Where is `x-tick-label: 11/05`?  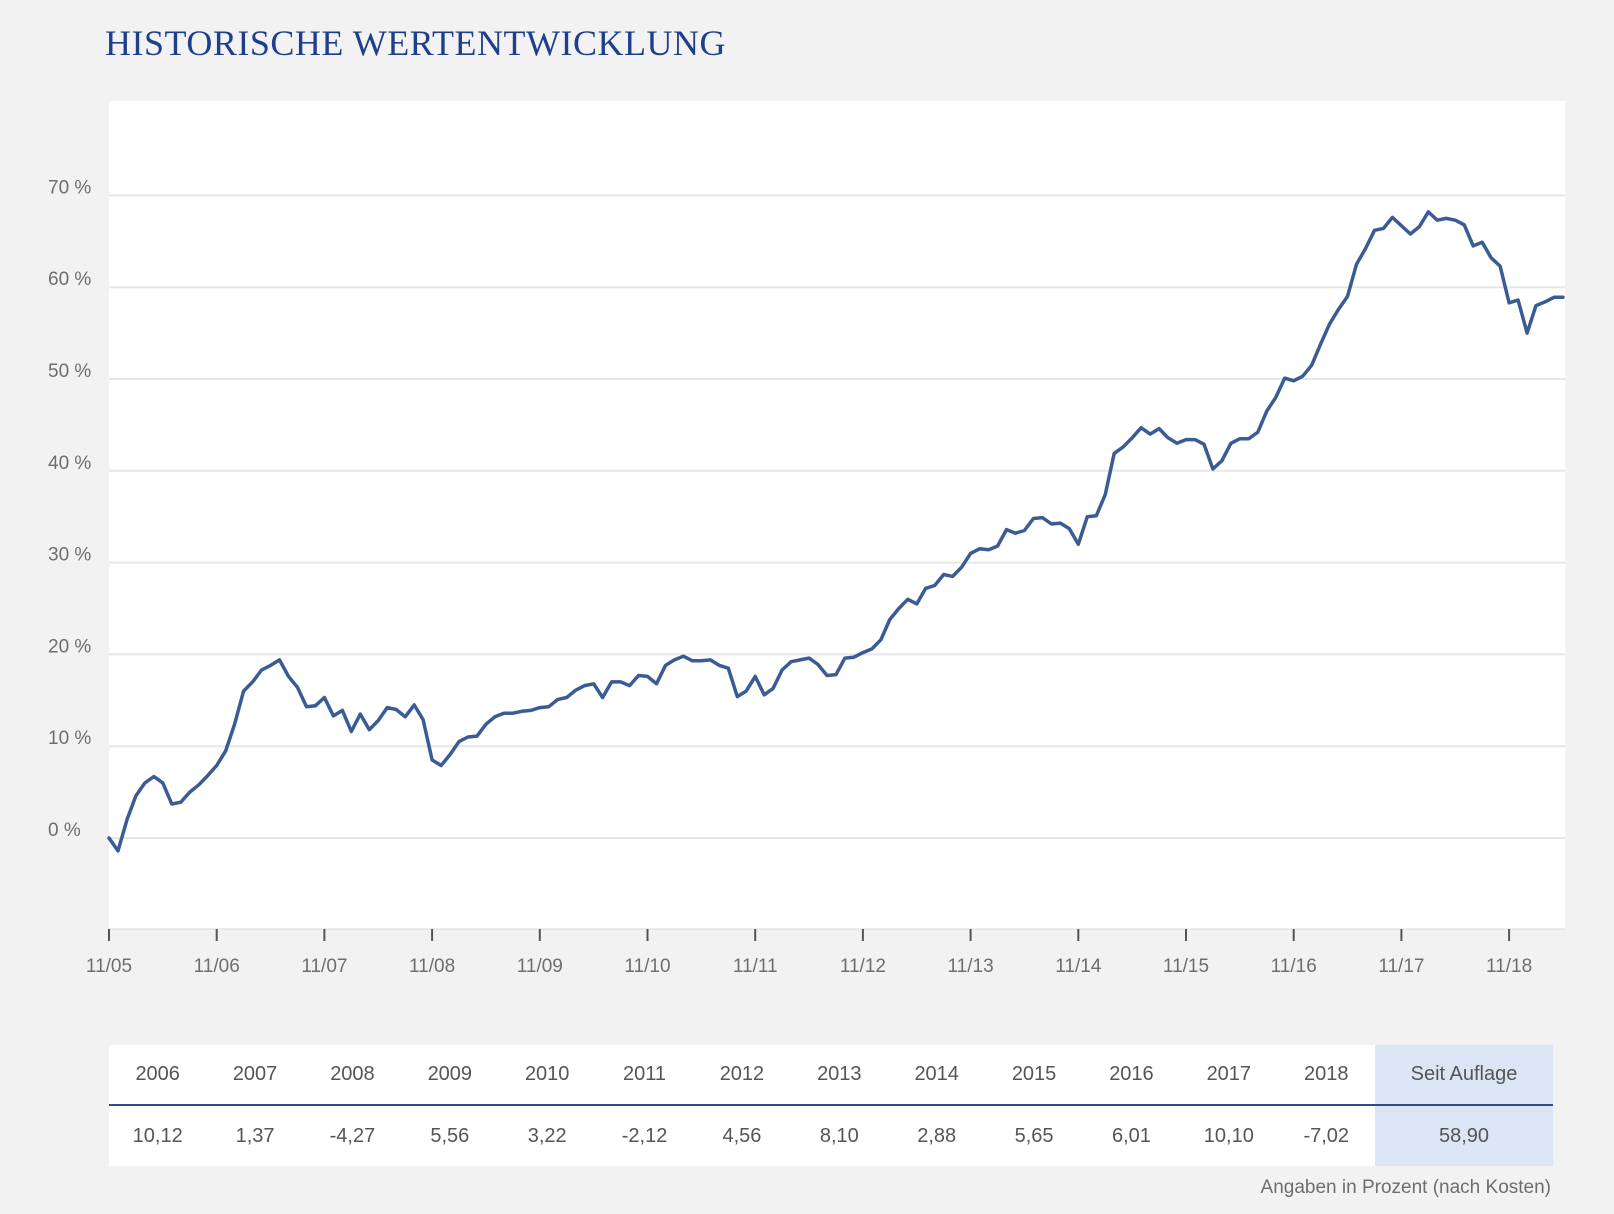 x-tick-label: 11/05 is located at coordinates (109, 966).